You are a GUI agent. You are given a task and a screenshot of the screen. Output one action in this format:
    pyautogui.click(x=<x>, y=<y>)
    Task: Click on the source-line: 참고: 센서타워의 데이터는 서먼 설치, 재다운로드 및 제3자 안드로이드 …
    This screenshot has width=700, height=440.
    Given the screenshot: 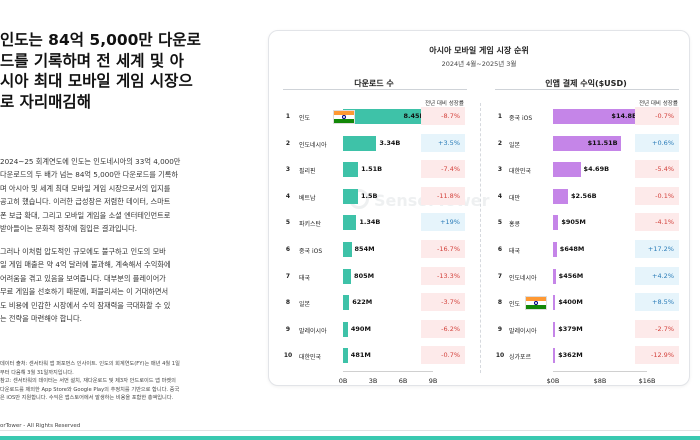 What is the action you would take?
    pyautogui.click(x=88, y=381)
    